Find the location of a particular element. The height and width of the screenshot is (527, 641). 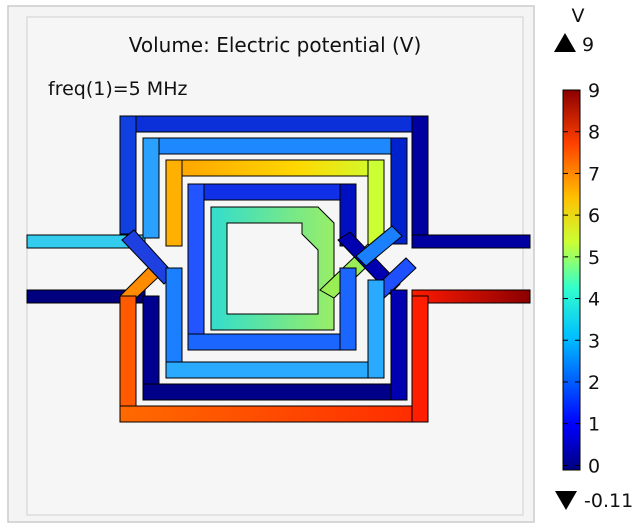

colorbar-tick-label: 8 is located at coordinates (594, 133).